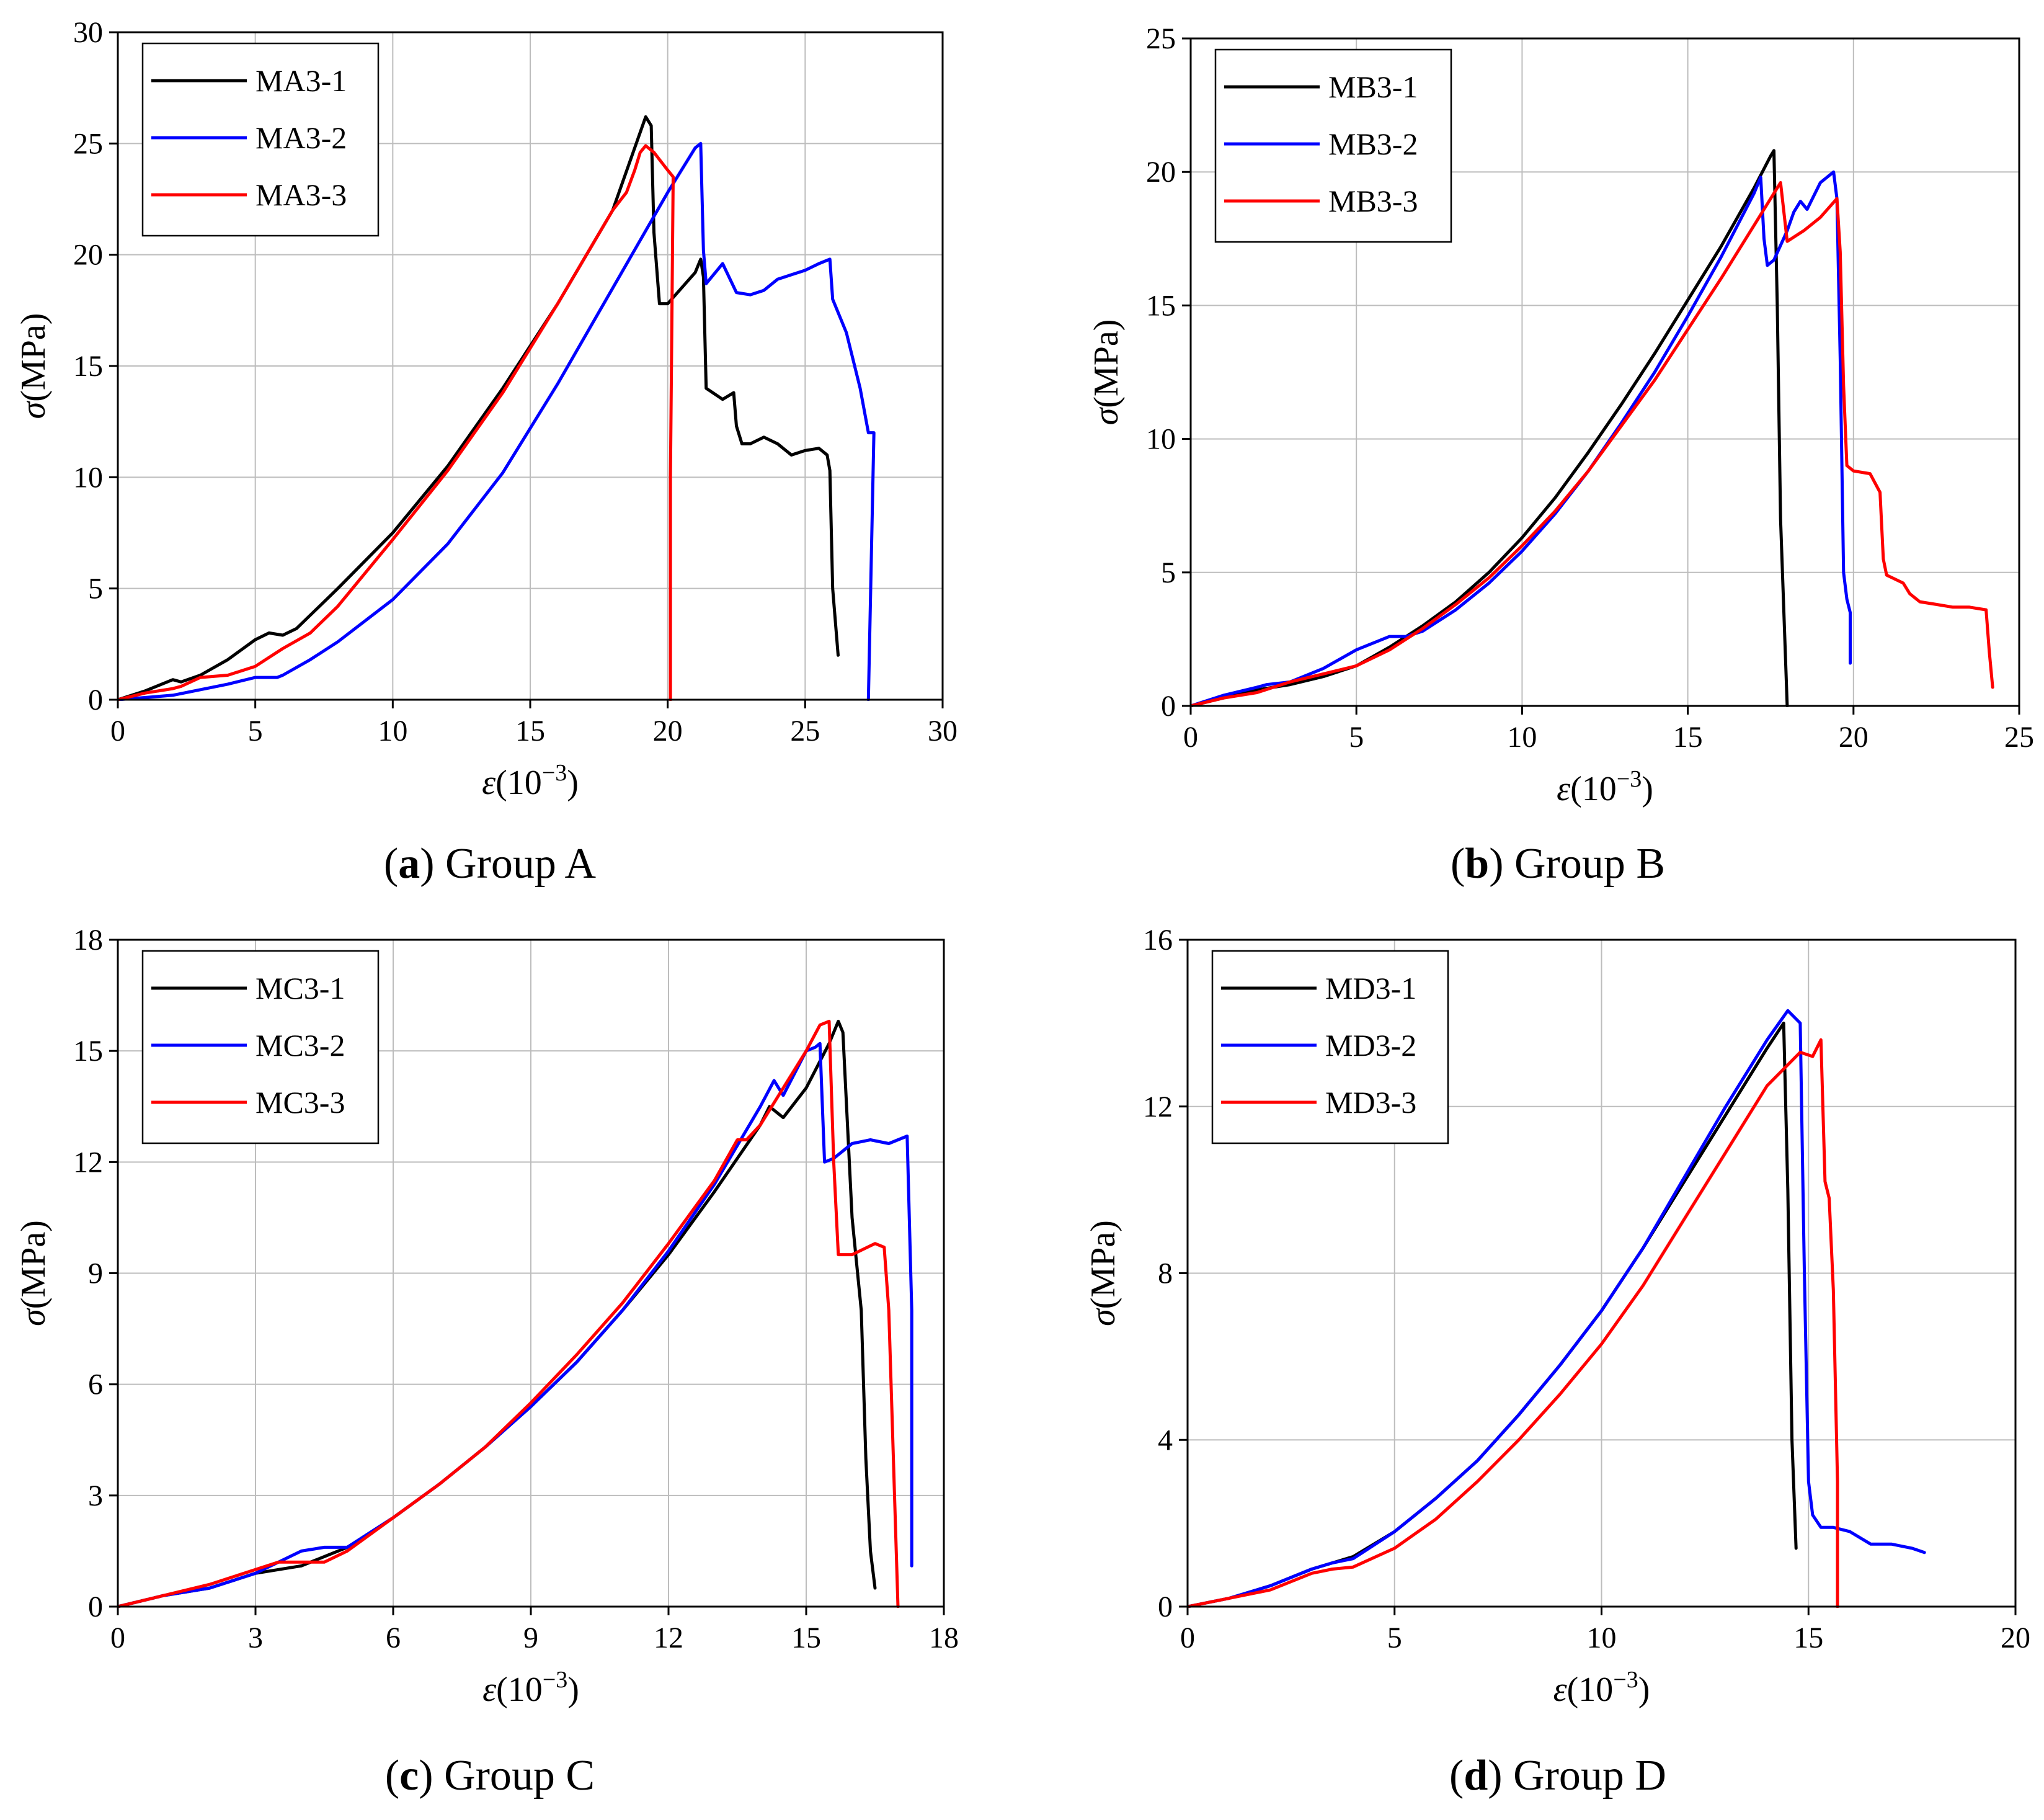 The image size is (2044, 1820). Describe the element at coordinates (1370, 988) in the screenshot. I see `legend-entry: MD3-1` at that location.